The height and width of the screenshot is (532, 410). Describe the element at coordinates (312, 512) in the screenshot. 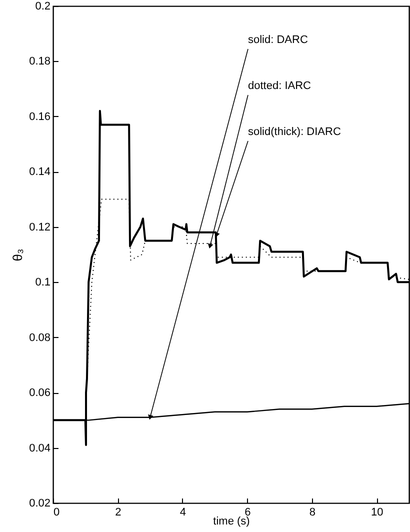

I see `x-tick-label: 8` at that location.